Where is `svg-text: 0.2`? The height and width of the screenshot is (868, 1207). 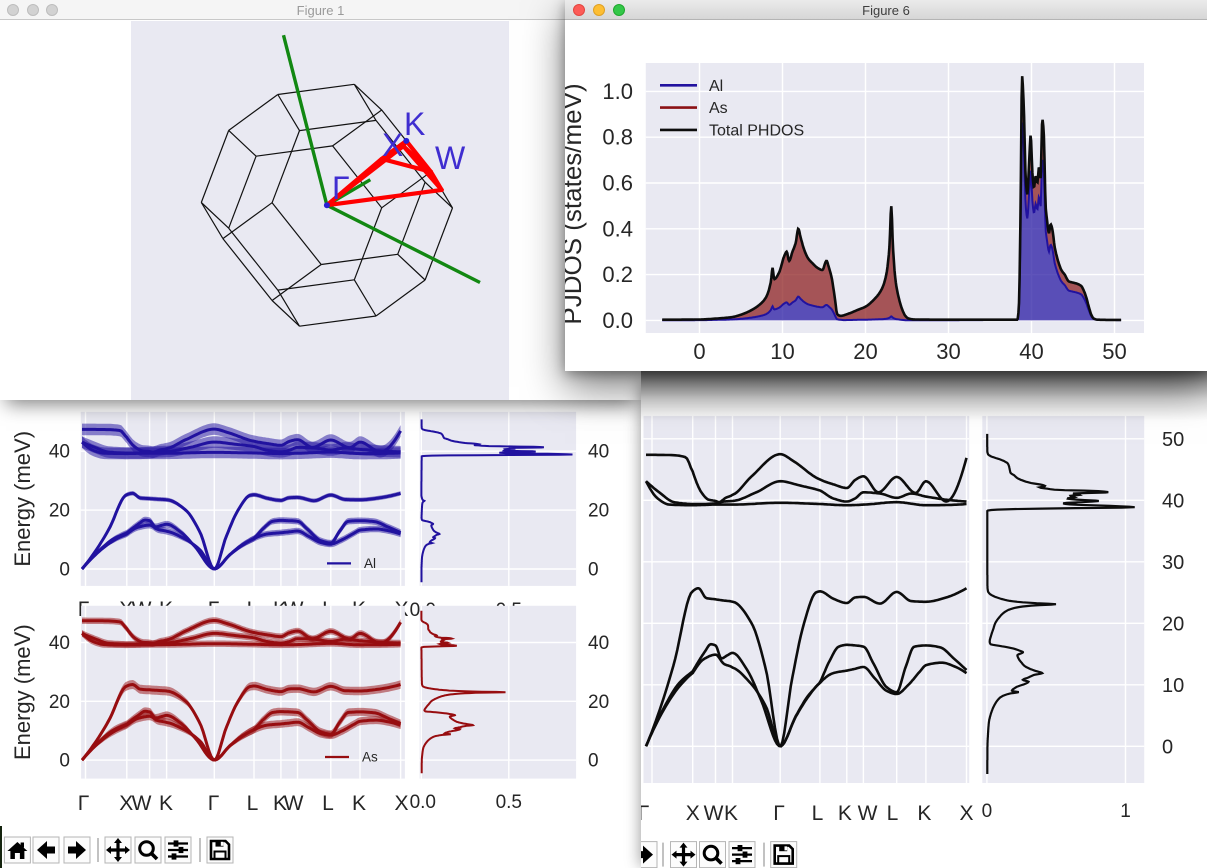
svg-text: 0.2 is located at coordinates (617, 274).